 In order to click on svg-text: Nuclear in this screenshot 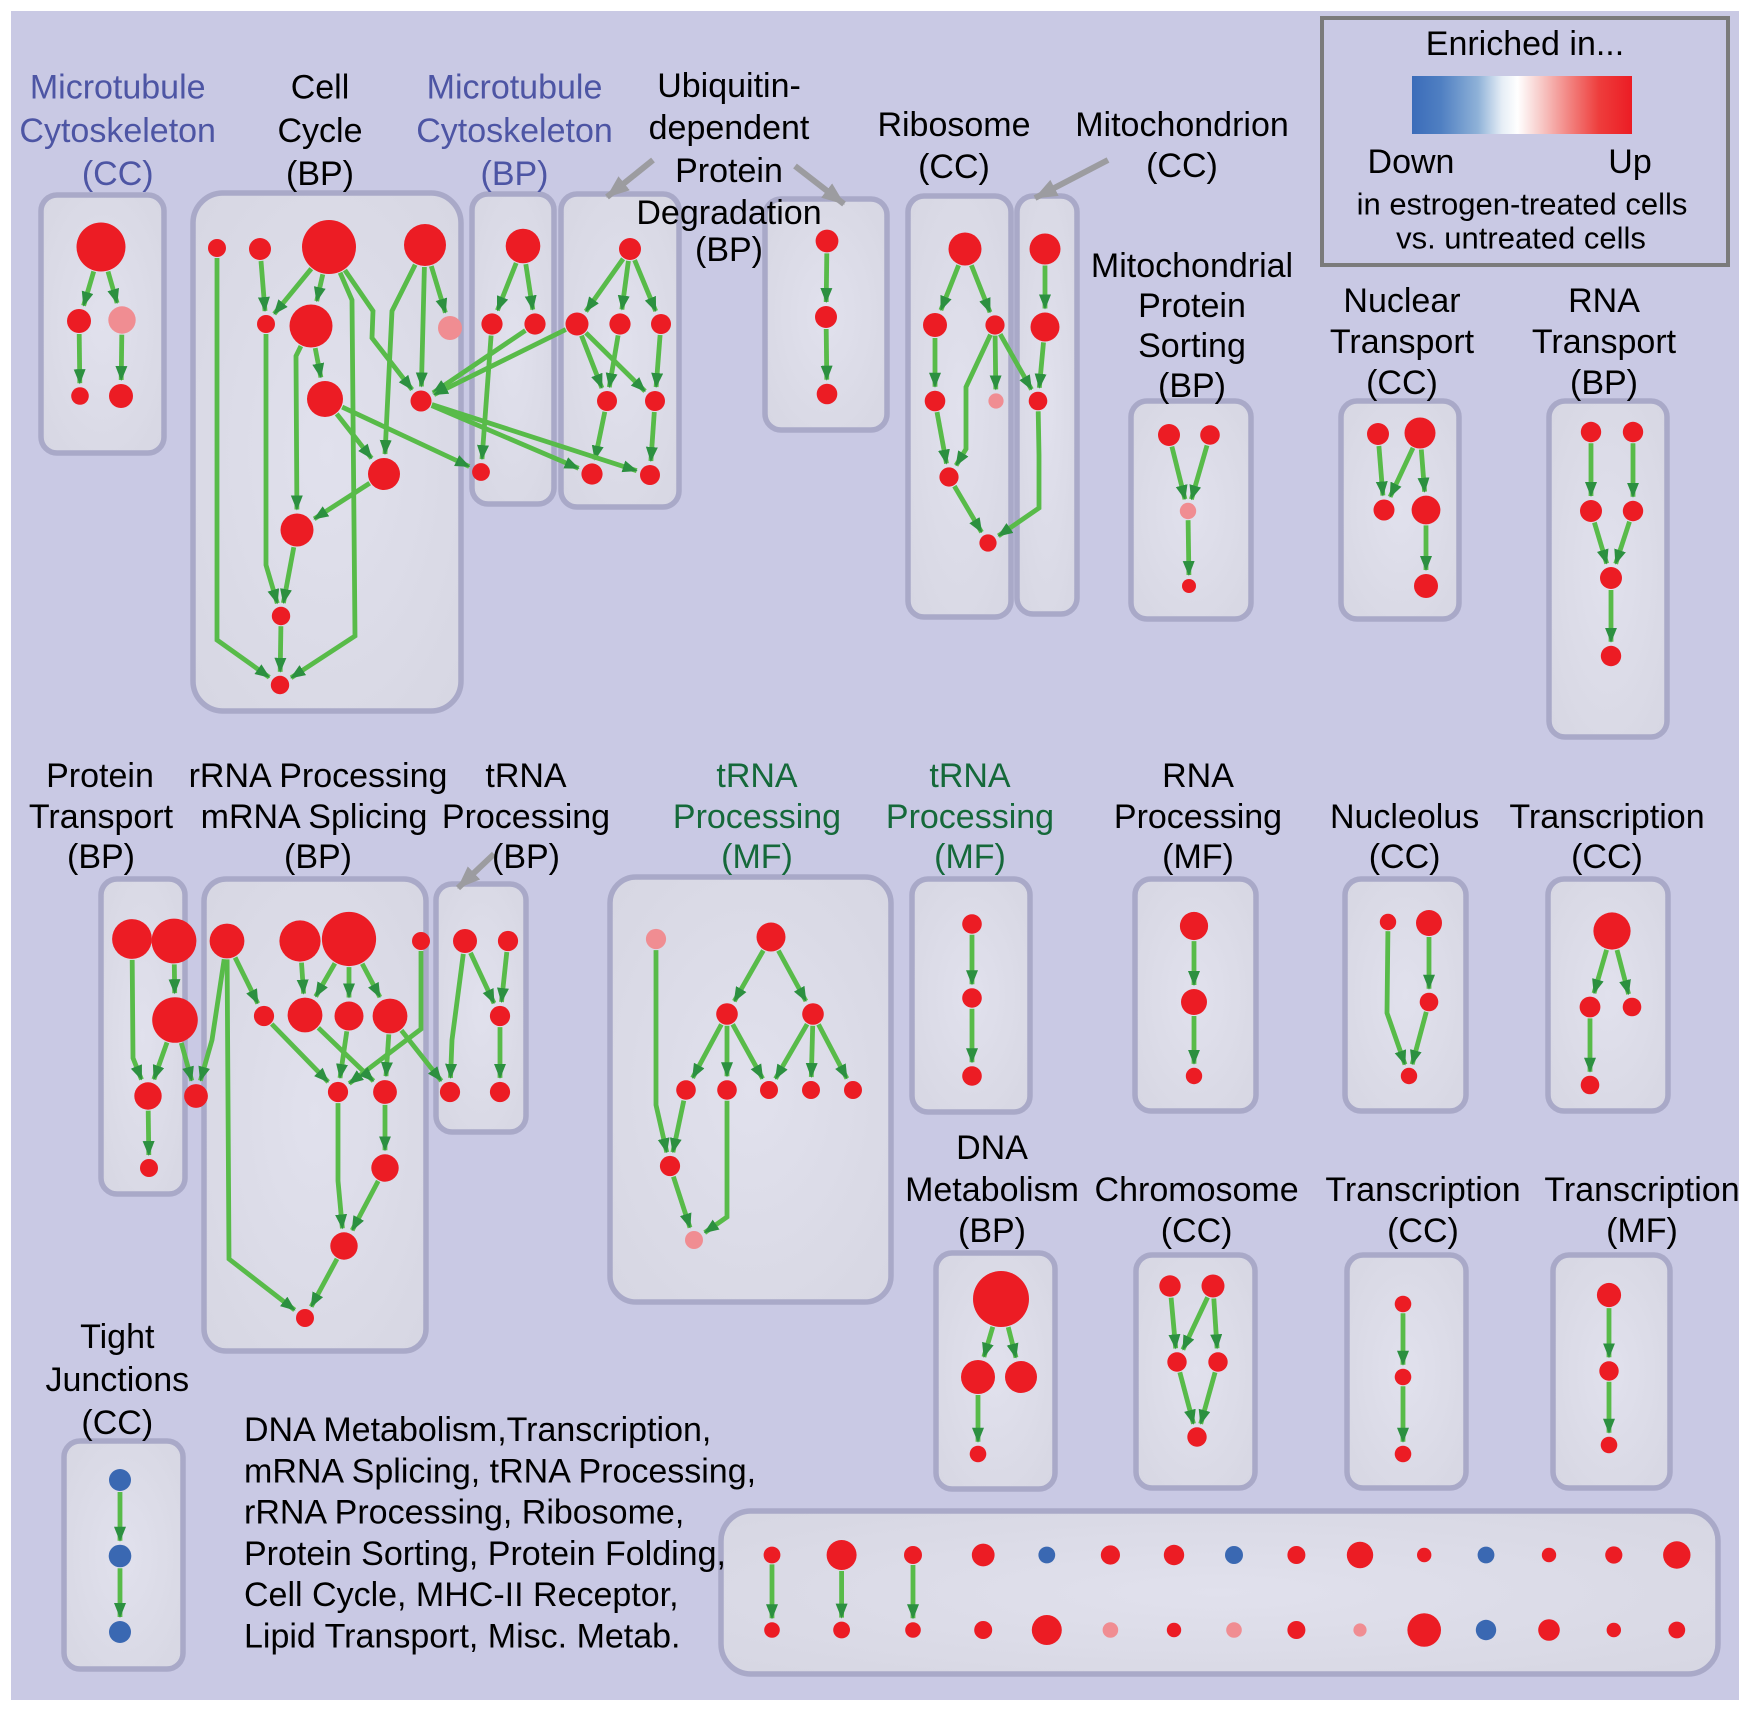, I will do `click(1401, 301)`.